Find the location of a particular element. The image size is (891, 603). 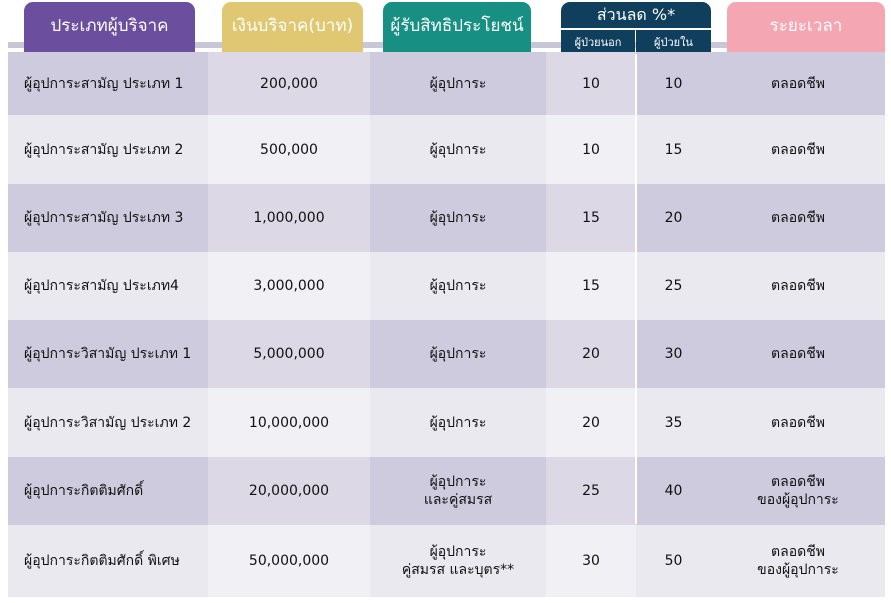

cell-donation: 5,000,000 is located at coordinates (289, 354).